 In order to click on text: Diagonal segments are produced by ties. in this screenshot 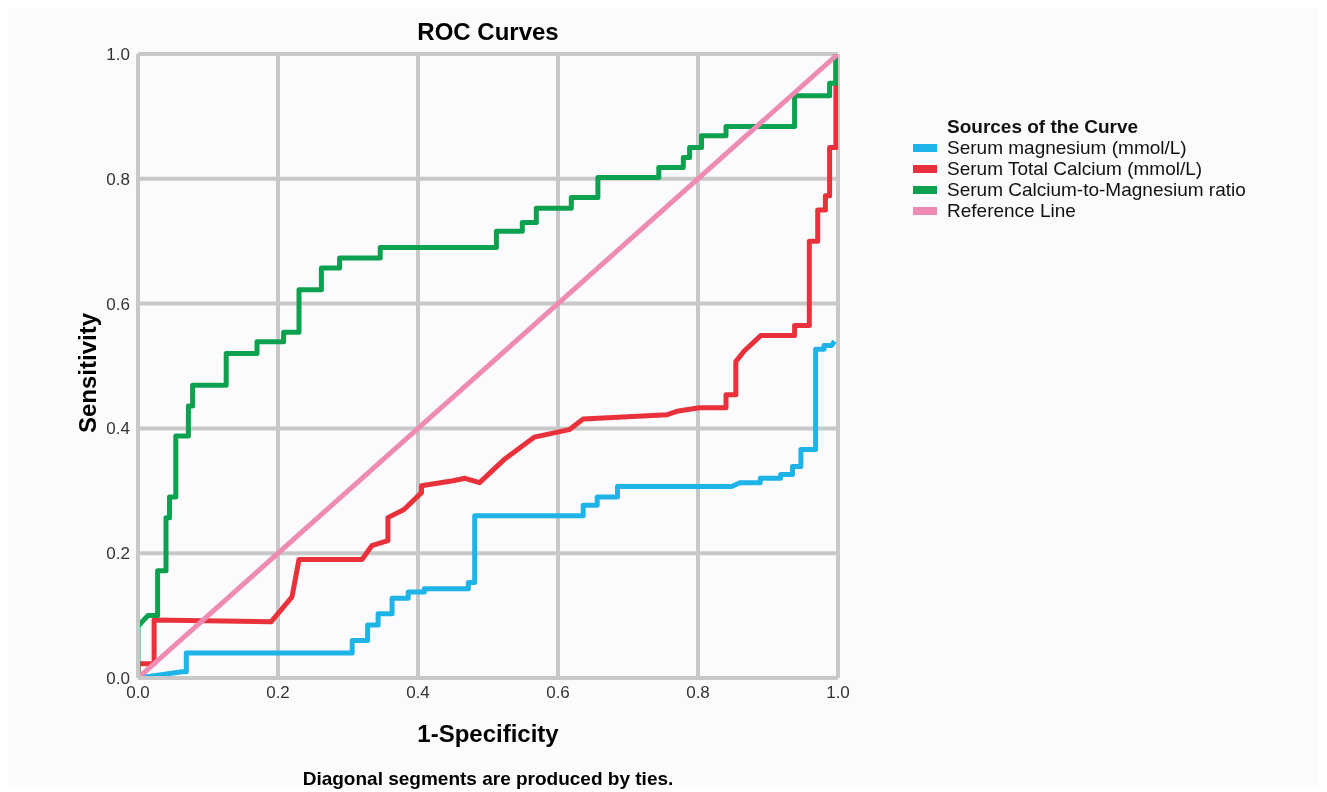, I will do `click(488, 779)`.